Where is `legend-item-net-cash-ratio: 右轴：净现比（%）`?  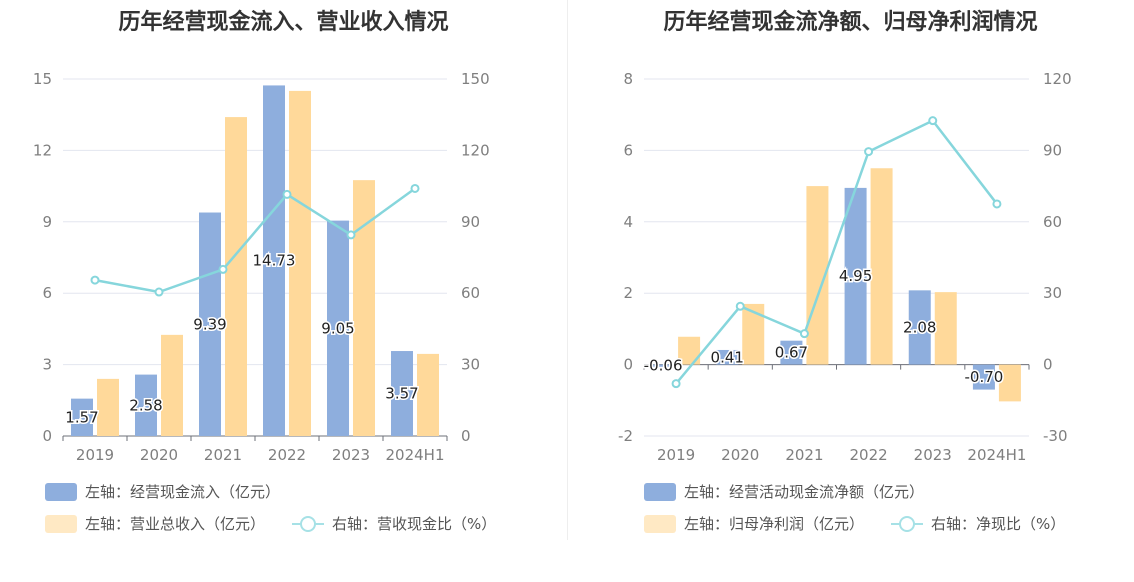
legend-item-net-cash-ratio: 右轴：净现比（%） is located at coordinates (978, 523).